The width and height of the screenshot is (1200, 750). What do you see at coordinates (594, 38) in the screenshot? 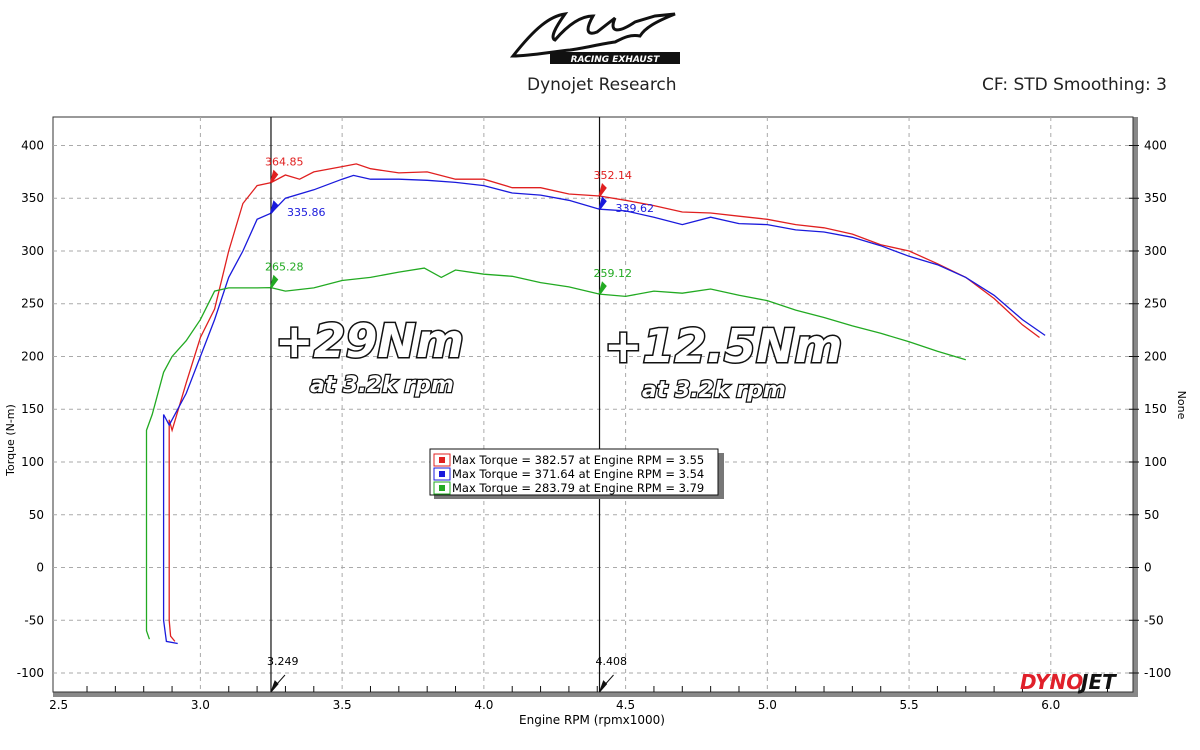
I see `max-logo: RACING EXHAUST` at bounding box center [594, 38].